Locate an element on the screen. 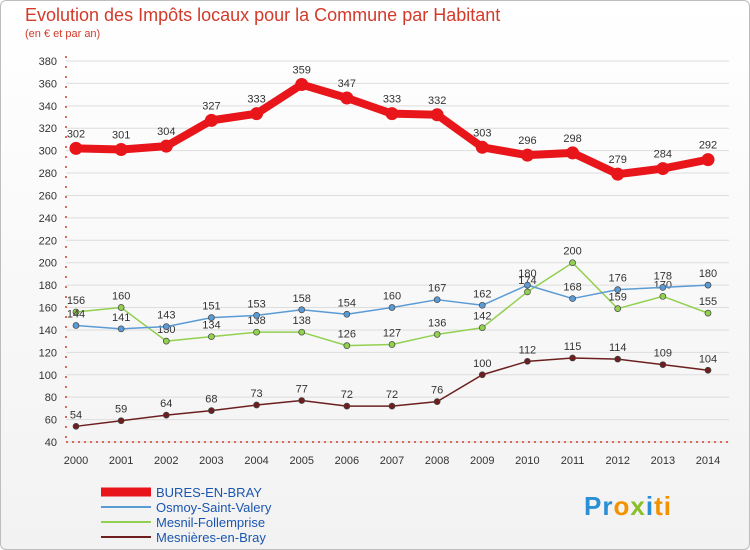  data-label: 77 is located at coordinates (302, 390).